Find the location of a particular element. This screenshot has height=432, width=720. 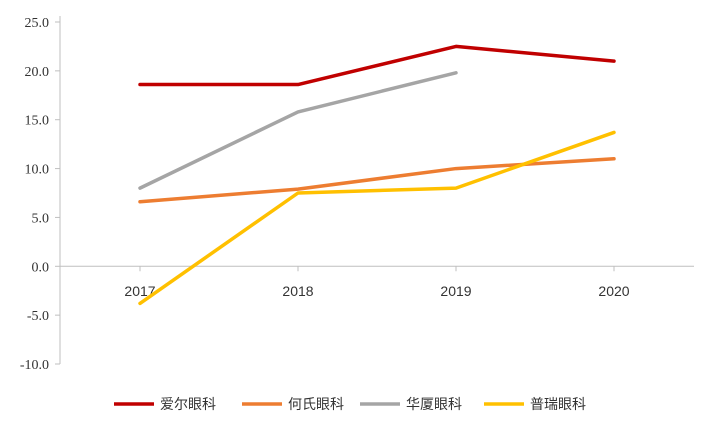

x-tick-label: 2019 is located at coordinates (455, 291).